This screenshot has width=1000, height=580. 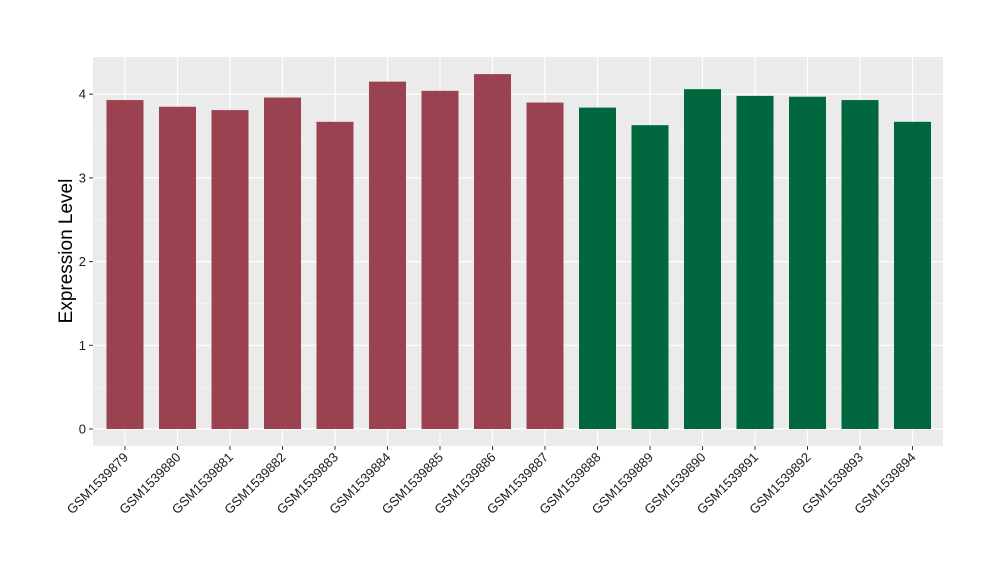 I want to click on bar-GSM1539893, so click(x=860, y=265).